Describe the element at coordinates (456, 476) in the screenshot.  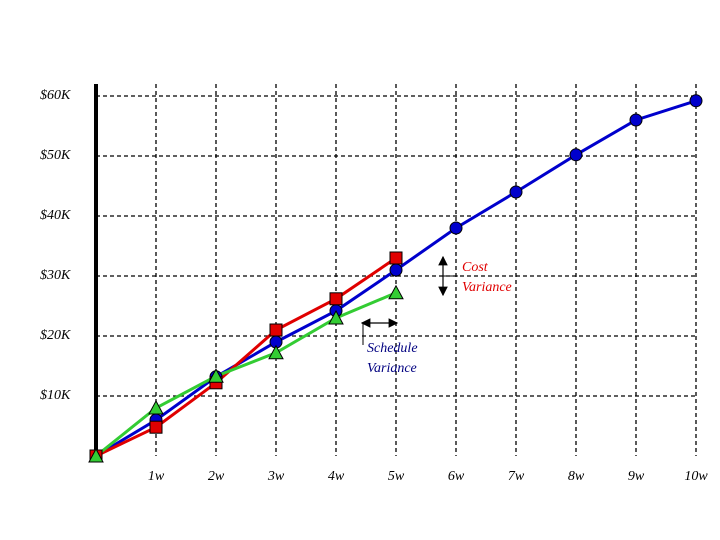
I see `x-tick-label: 6w` at that location.